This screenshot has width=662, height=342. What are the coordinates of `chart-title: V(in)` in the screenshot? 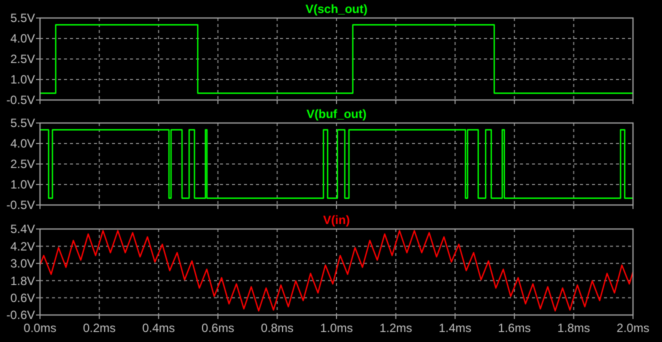 It's located at (336, 220).